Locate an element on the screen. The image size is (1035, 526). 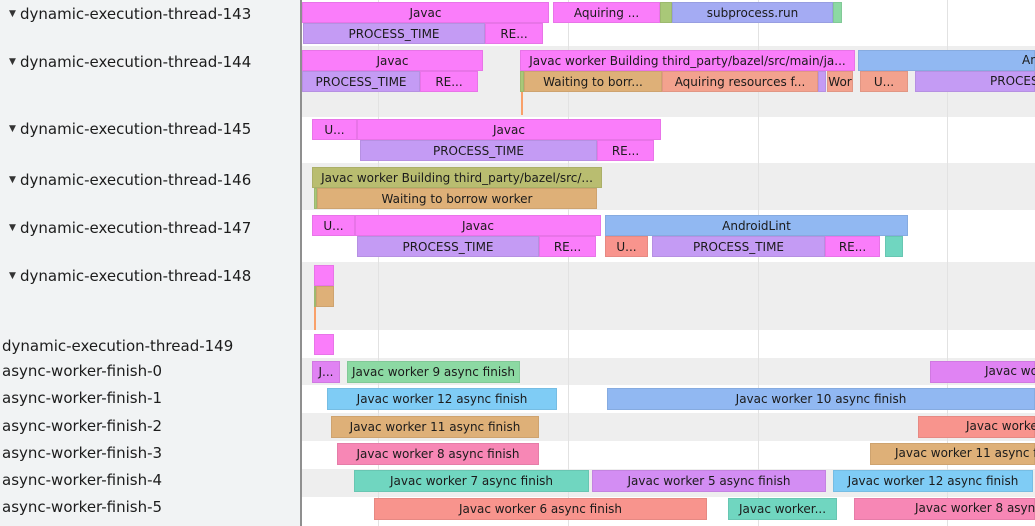
trace-slice-label: subprocess.run is located at coordinates (752, 12).